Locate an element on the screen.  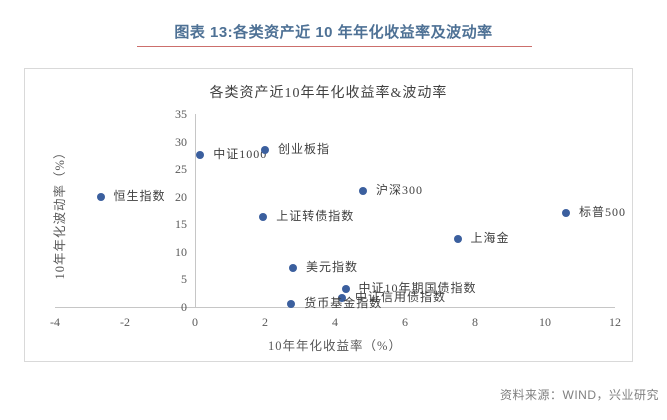
x-tick-label: 10 is located at coordinates (545, 322).